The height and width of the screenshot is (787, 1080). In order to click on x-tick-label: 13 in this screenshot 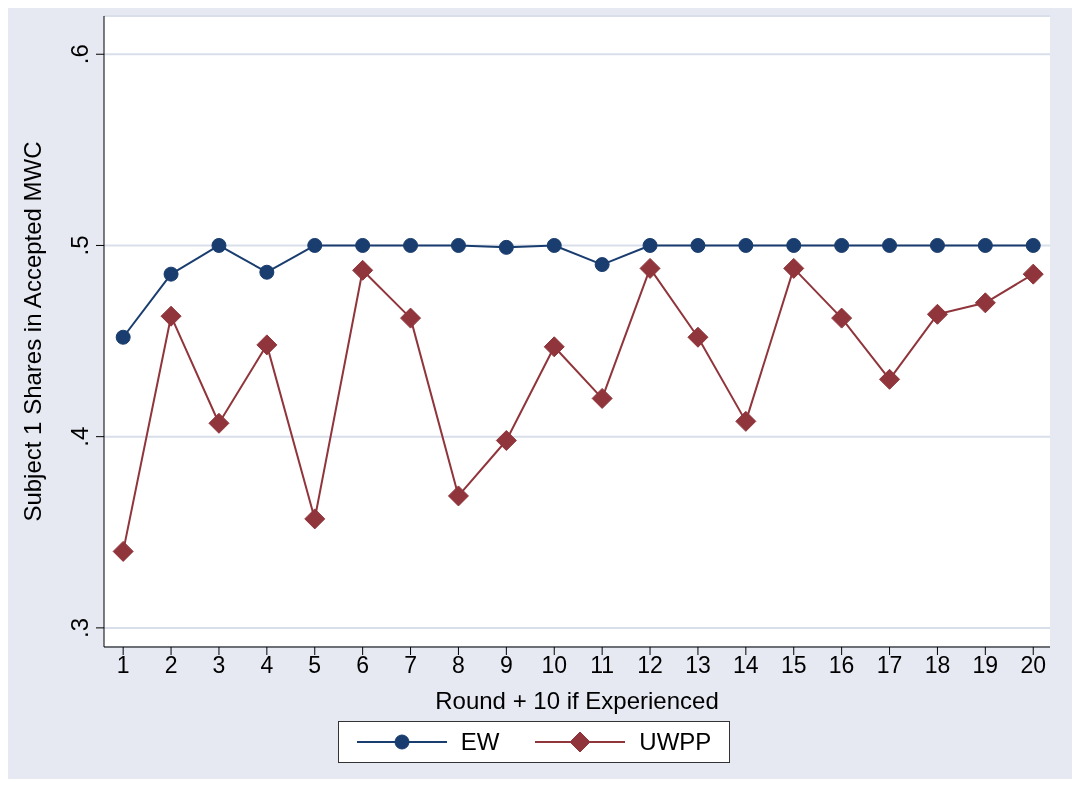, I will do `click(698, 665)`.